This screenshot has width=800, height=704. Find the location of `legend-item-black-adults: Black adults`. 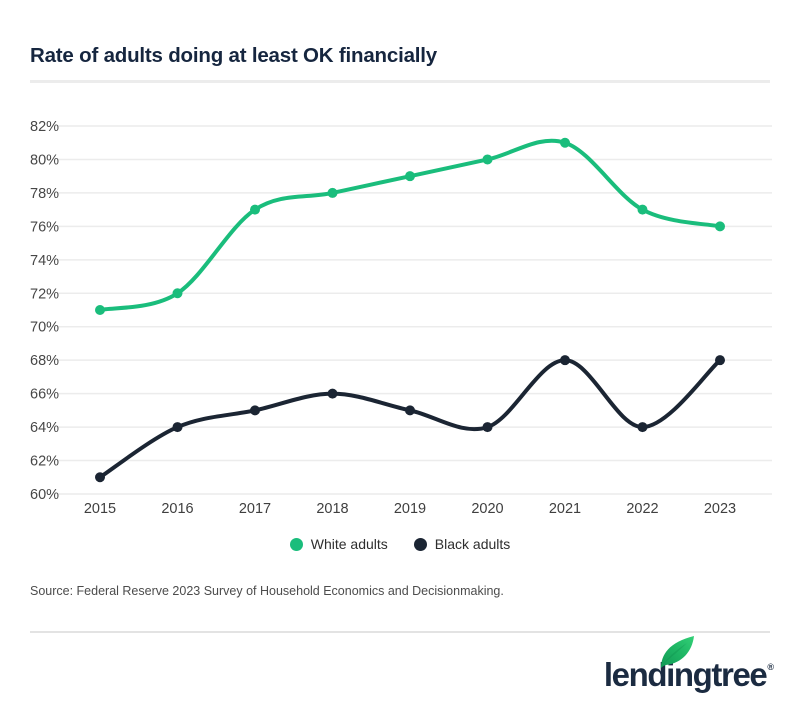

legend-item-black-adults: Black adults is located at coordinates (462, 544).